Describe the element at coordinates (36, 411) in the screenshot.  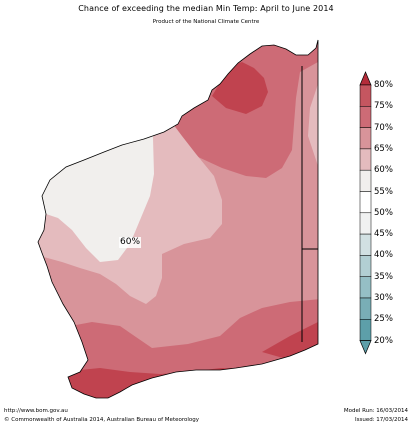
I see `footer-url: http://www.bom.gov.au` at that location.